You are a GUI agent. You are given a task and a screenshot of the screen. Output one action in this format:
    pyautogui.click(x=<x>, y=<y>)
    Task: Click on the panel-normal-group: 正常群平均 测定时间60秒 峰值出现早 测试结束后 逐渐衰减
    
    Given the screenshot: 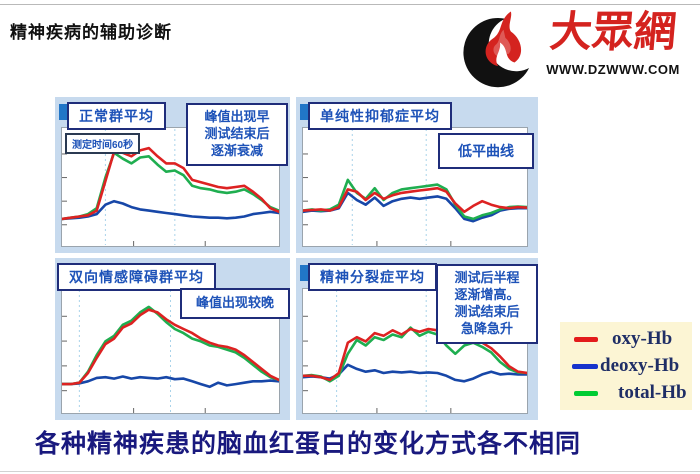 What is the action you would take?
    pyautogui.click(x=172, y=175)
    